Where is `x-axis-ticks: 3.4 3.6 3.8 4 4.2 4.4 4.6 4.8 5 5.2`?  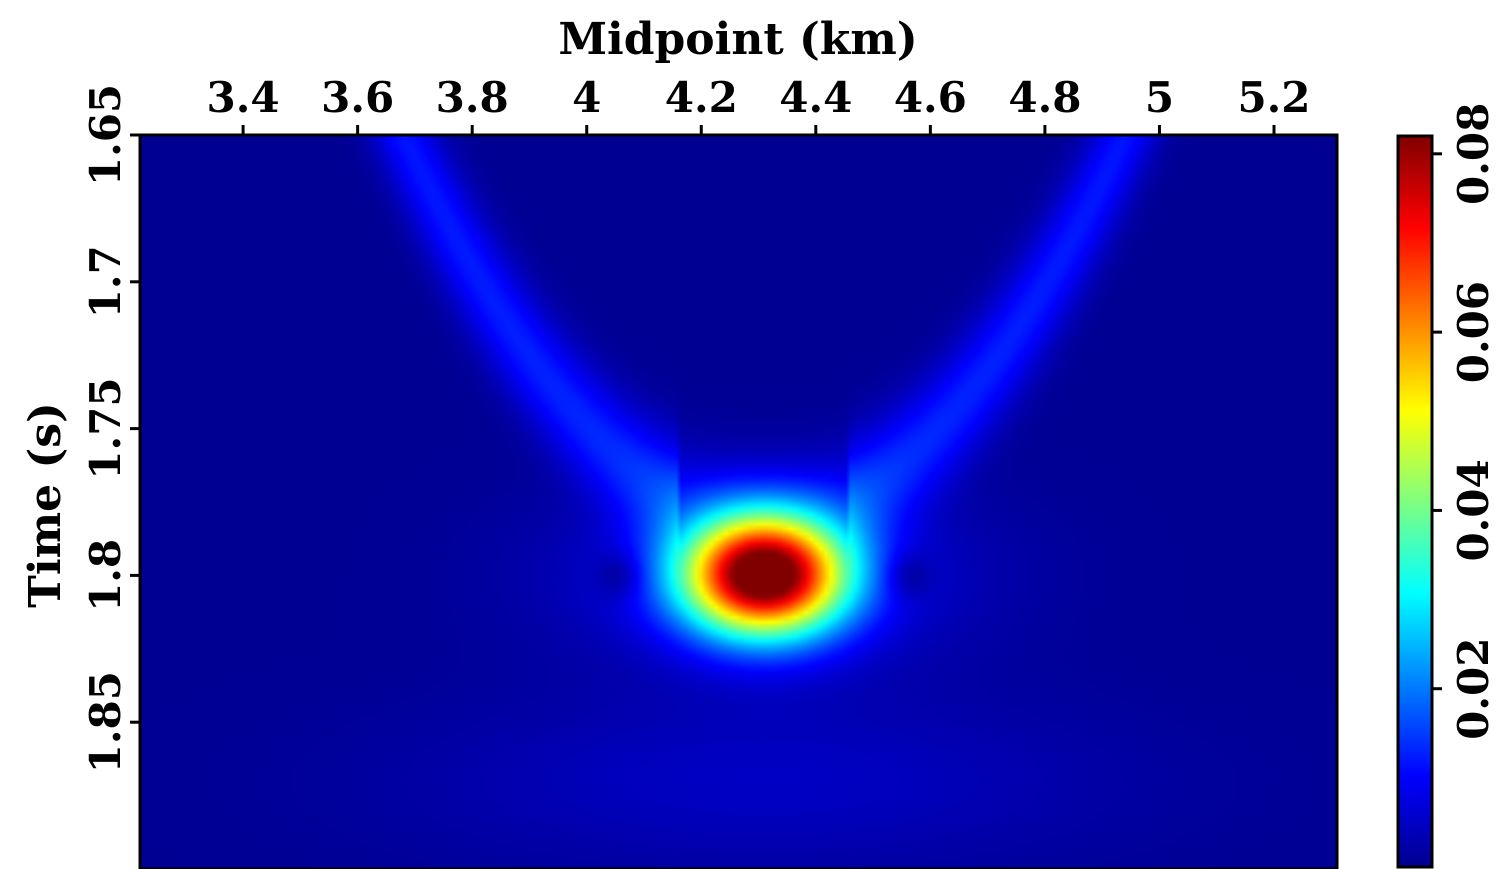
x-axis-ticks: 3.4 3.6 3.8 4 4.2 4.4 4.6 4.8 5 5.2 is located at coordinates (759, 104).